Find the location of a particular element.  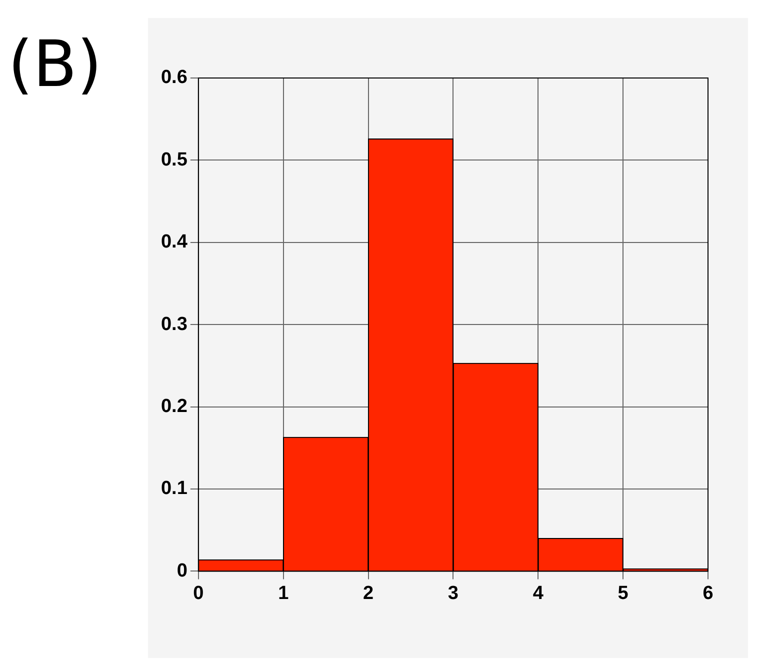

y-tick-label: 0.6 is located at coordinates (174, 77).